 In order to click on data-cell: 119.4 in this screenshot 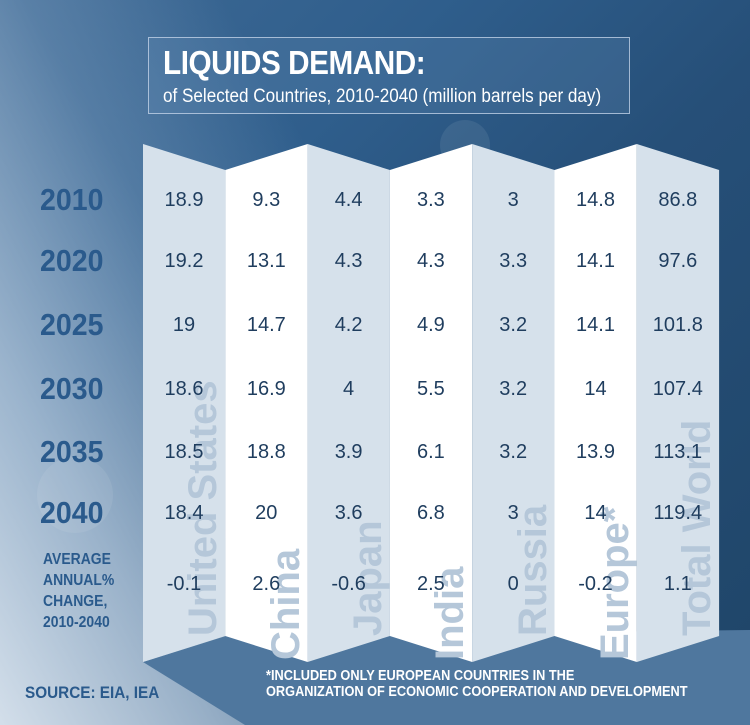, I will do `click(678, 513)`.